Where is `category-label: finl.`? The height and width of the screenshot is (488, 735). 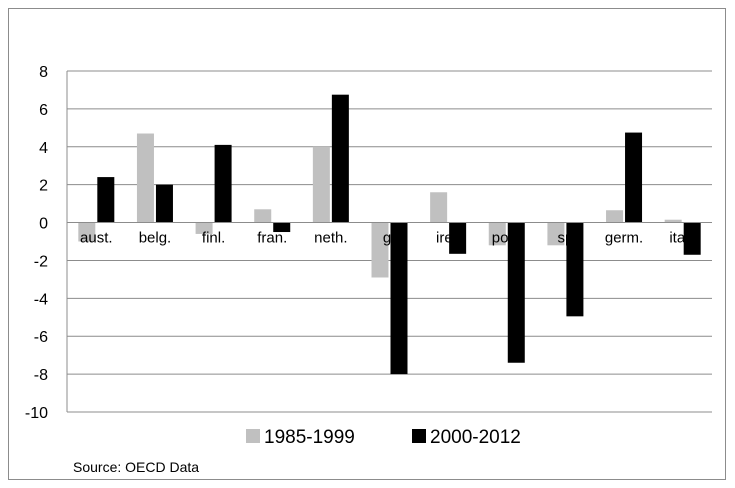
category-label: finl. is located at coordinates (213, 238).